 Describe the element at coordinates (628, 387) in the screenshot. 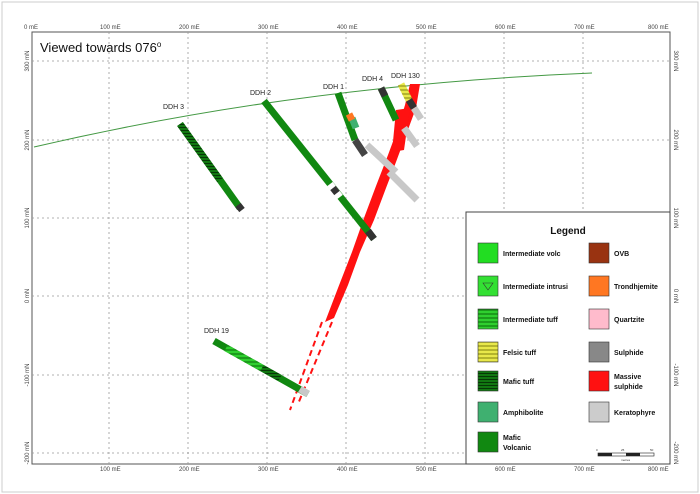

I see `legend-label: sulphide` at that location.